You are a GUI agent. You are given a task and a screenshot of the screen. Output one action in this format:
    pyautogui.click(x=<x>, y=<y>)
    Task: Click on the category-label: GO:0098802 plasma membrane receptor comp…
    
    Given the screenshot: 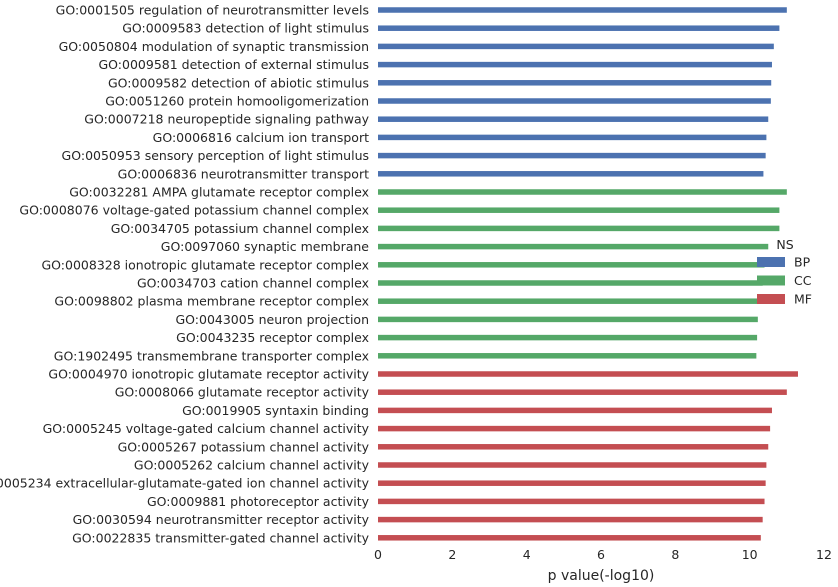 What is the action you would take?
    pyautogui.click(x=211, y=301)
    